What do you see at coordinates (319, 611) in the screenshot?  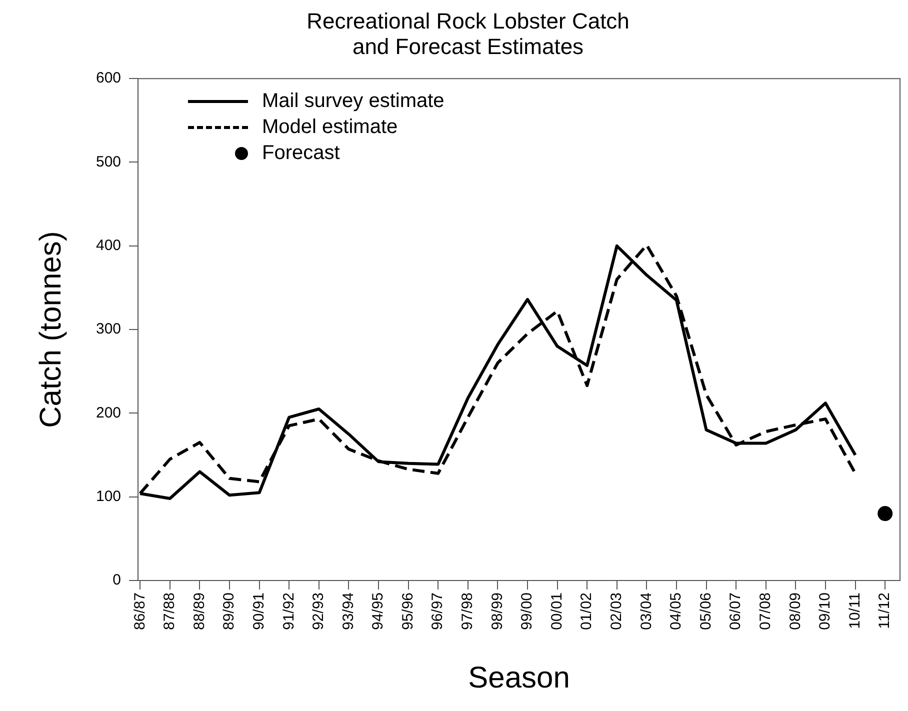 I see `x-tick-label: 92/93` at bounding box center [319, 611].